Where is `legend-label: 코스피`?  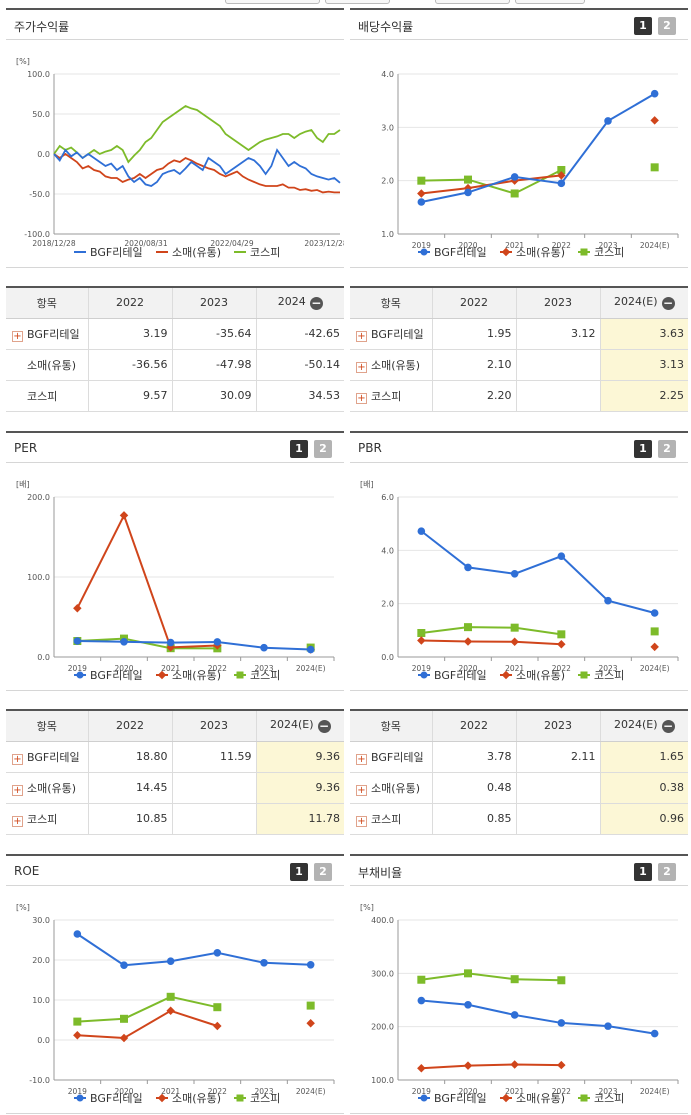 legend-label: 코스피 is located at coordinates (609, 675).